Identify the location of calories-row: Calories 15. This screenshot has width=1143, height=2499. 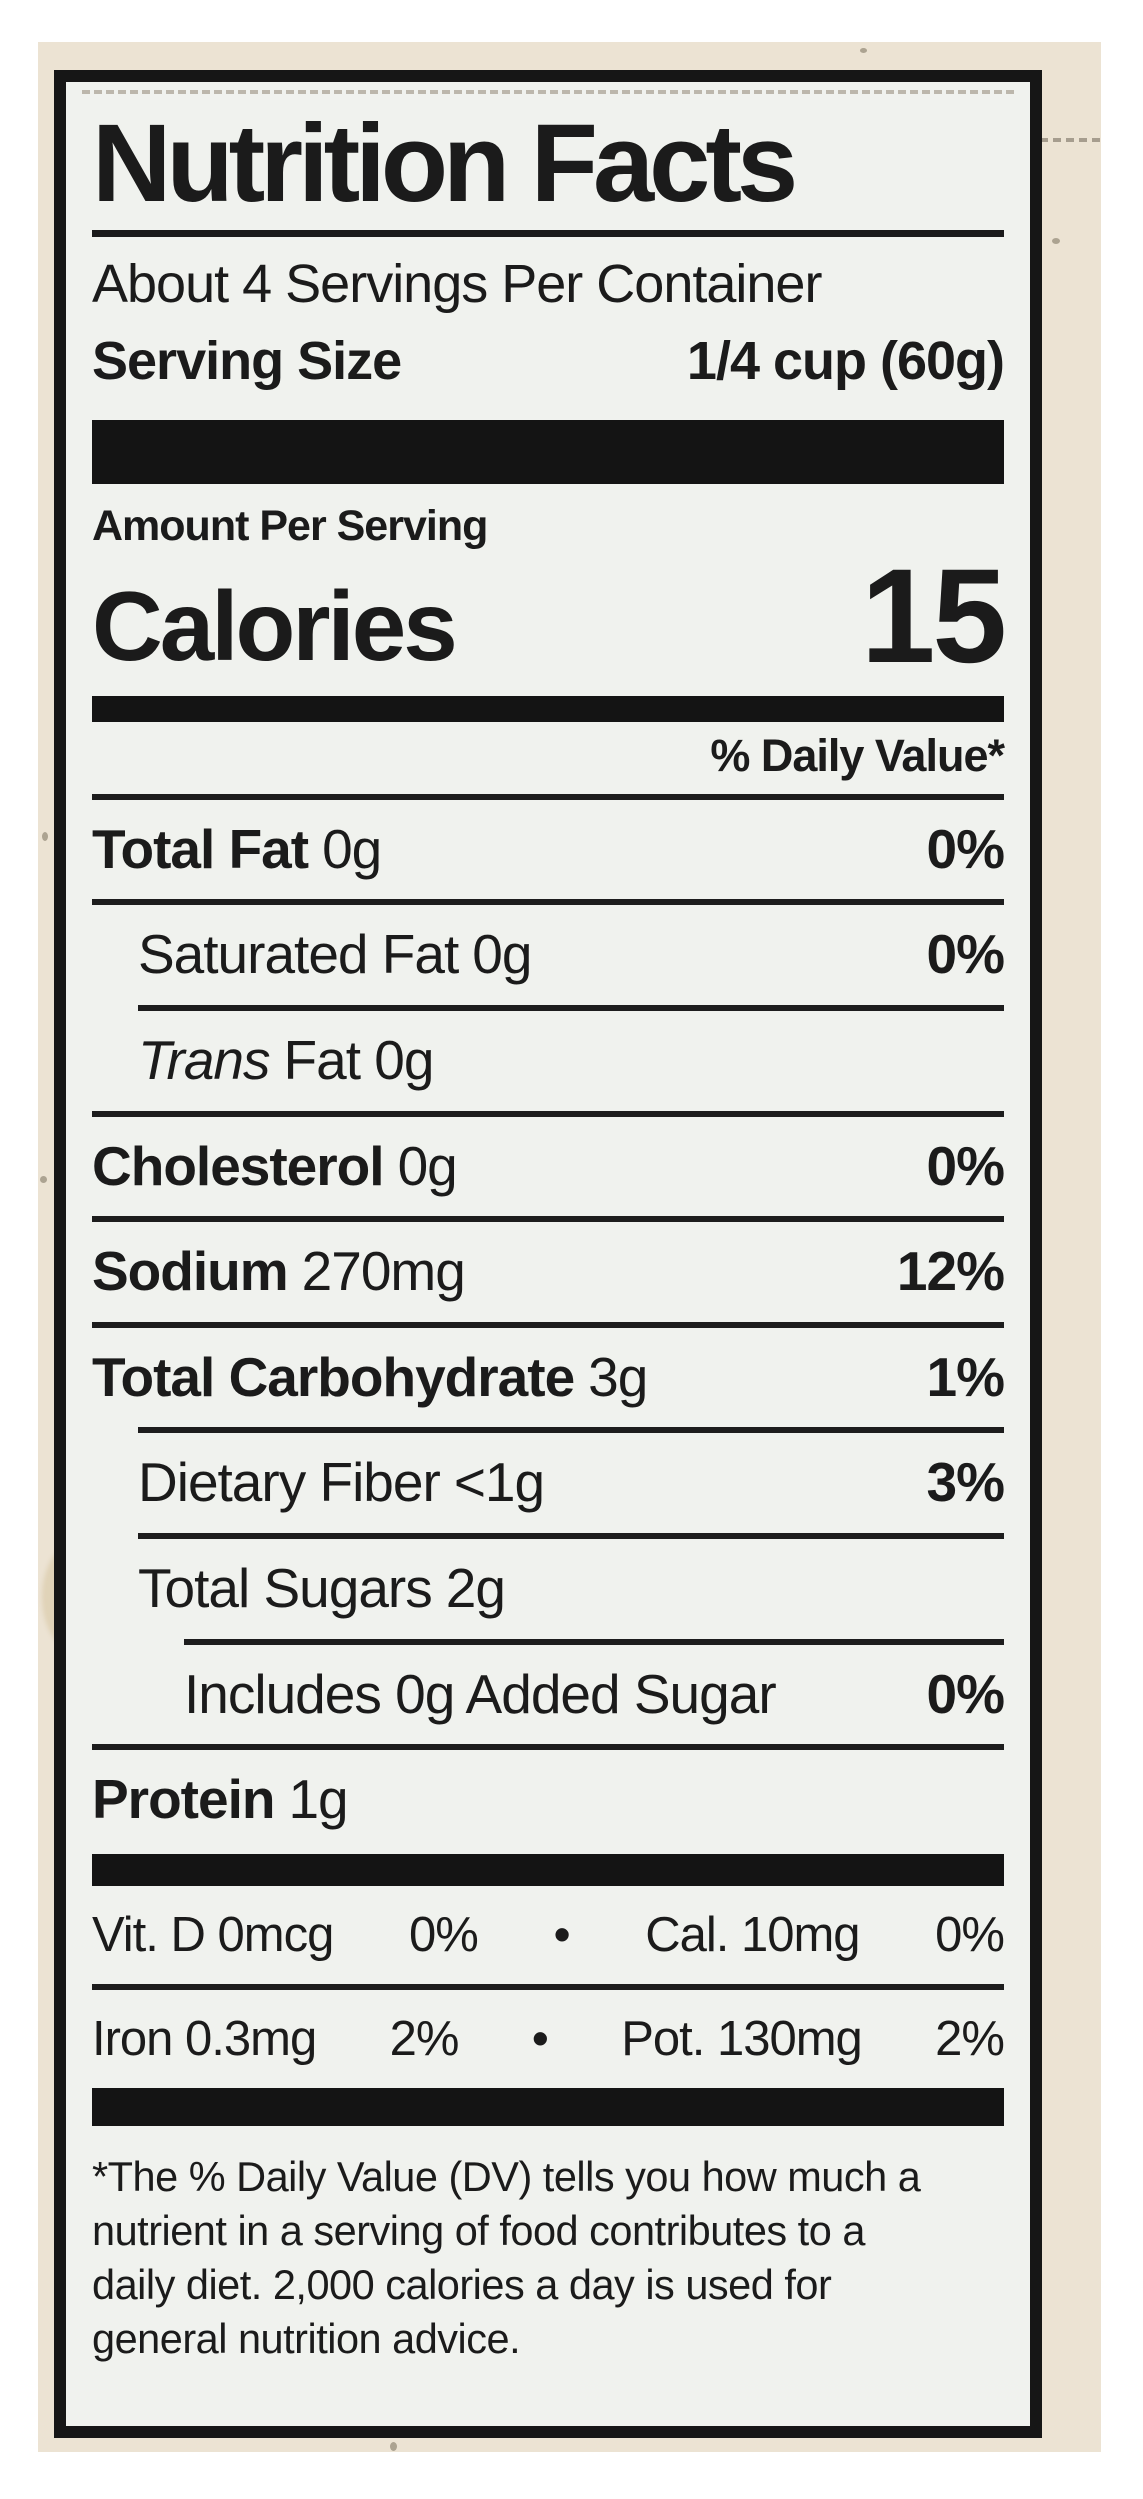
(549, 616).